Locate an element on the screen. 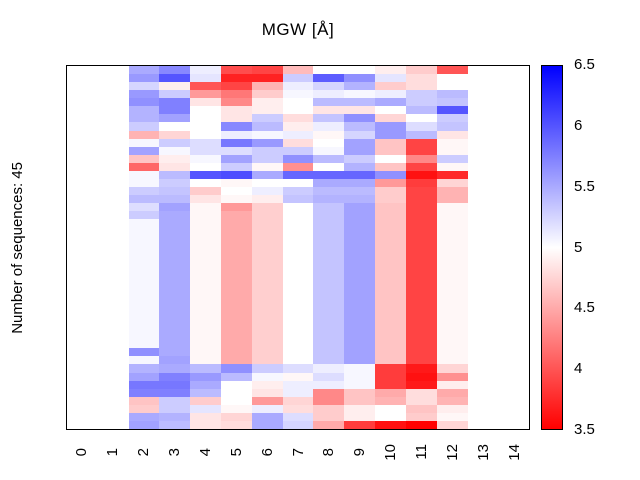 This screenshot has height=480, width=640. x-tick-label: 6 is located at coordinates (267, 452).